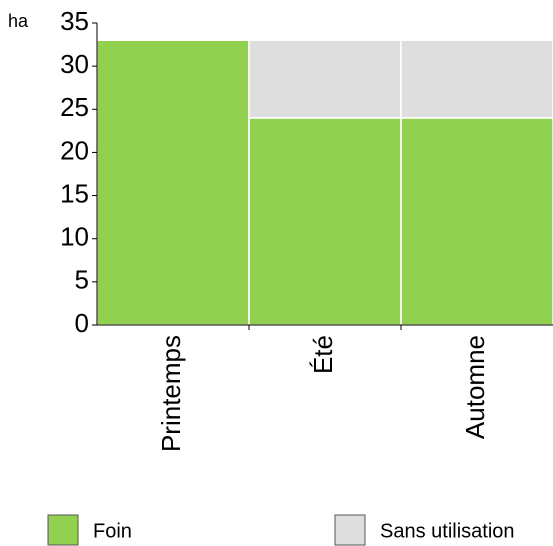  I want to click on y-tick-label: 30, so click(74, 64).